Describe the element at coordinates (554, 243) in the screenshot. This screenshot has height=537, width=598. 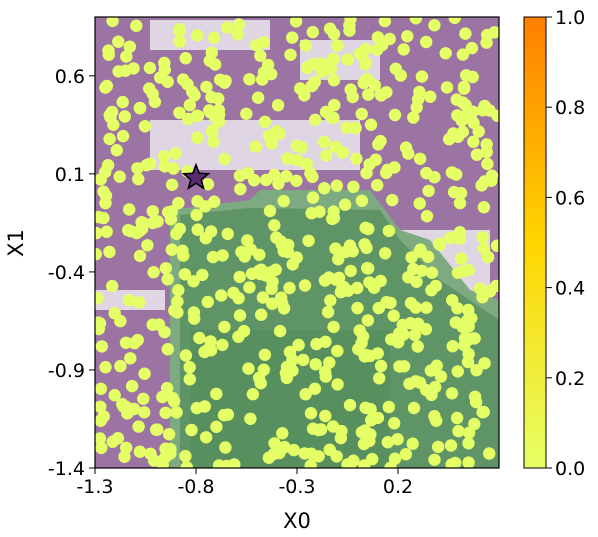
I see `colorbar: 0.0 0.2 0.4 0.6 0.8 1.0` at that location.